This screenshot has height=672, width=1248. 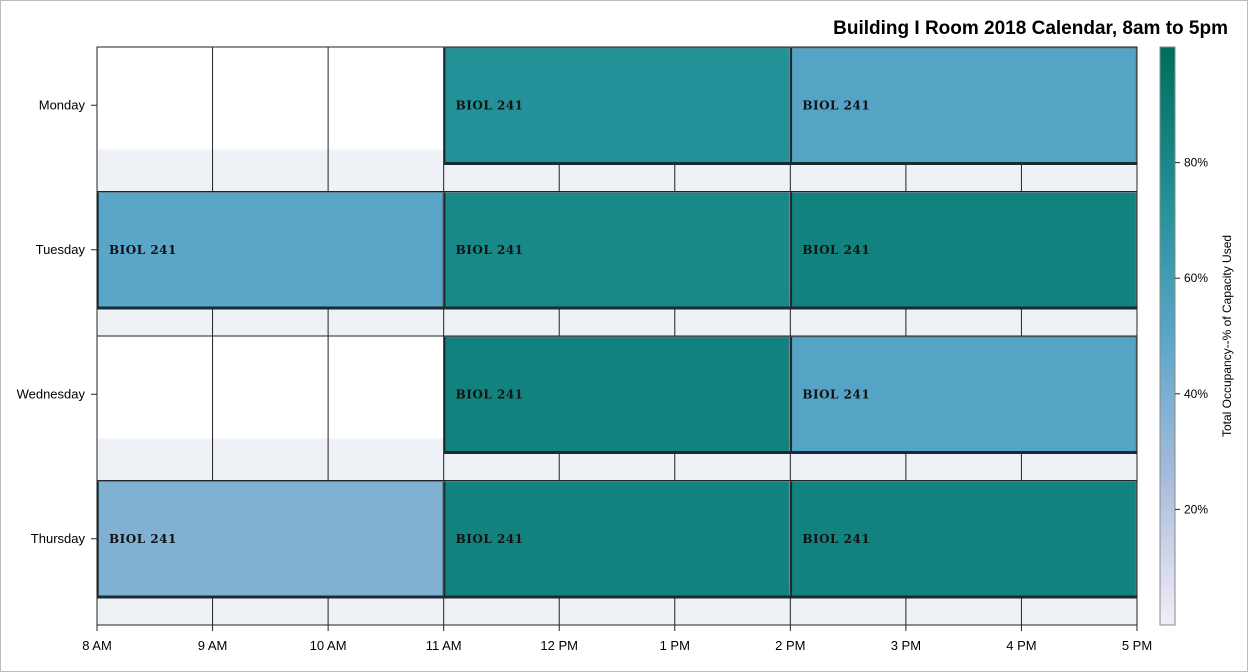 I want to click on legend-tick-label: 40%, so click(x=1196, y=394).